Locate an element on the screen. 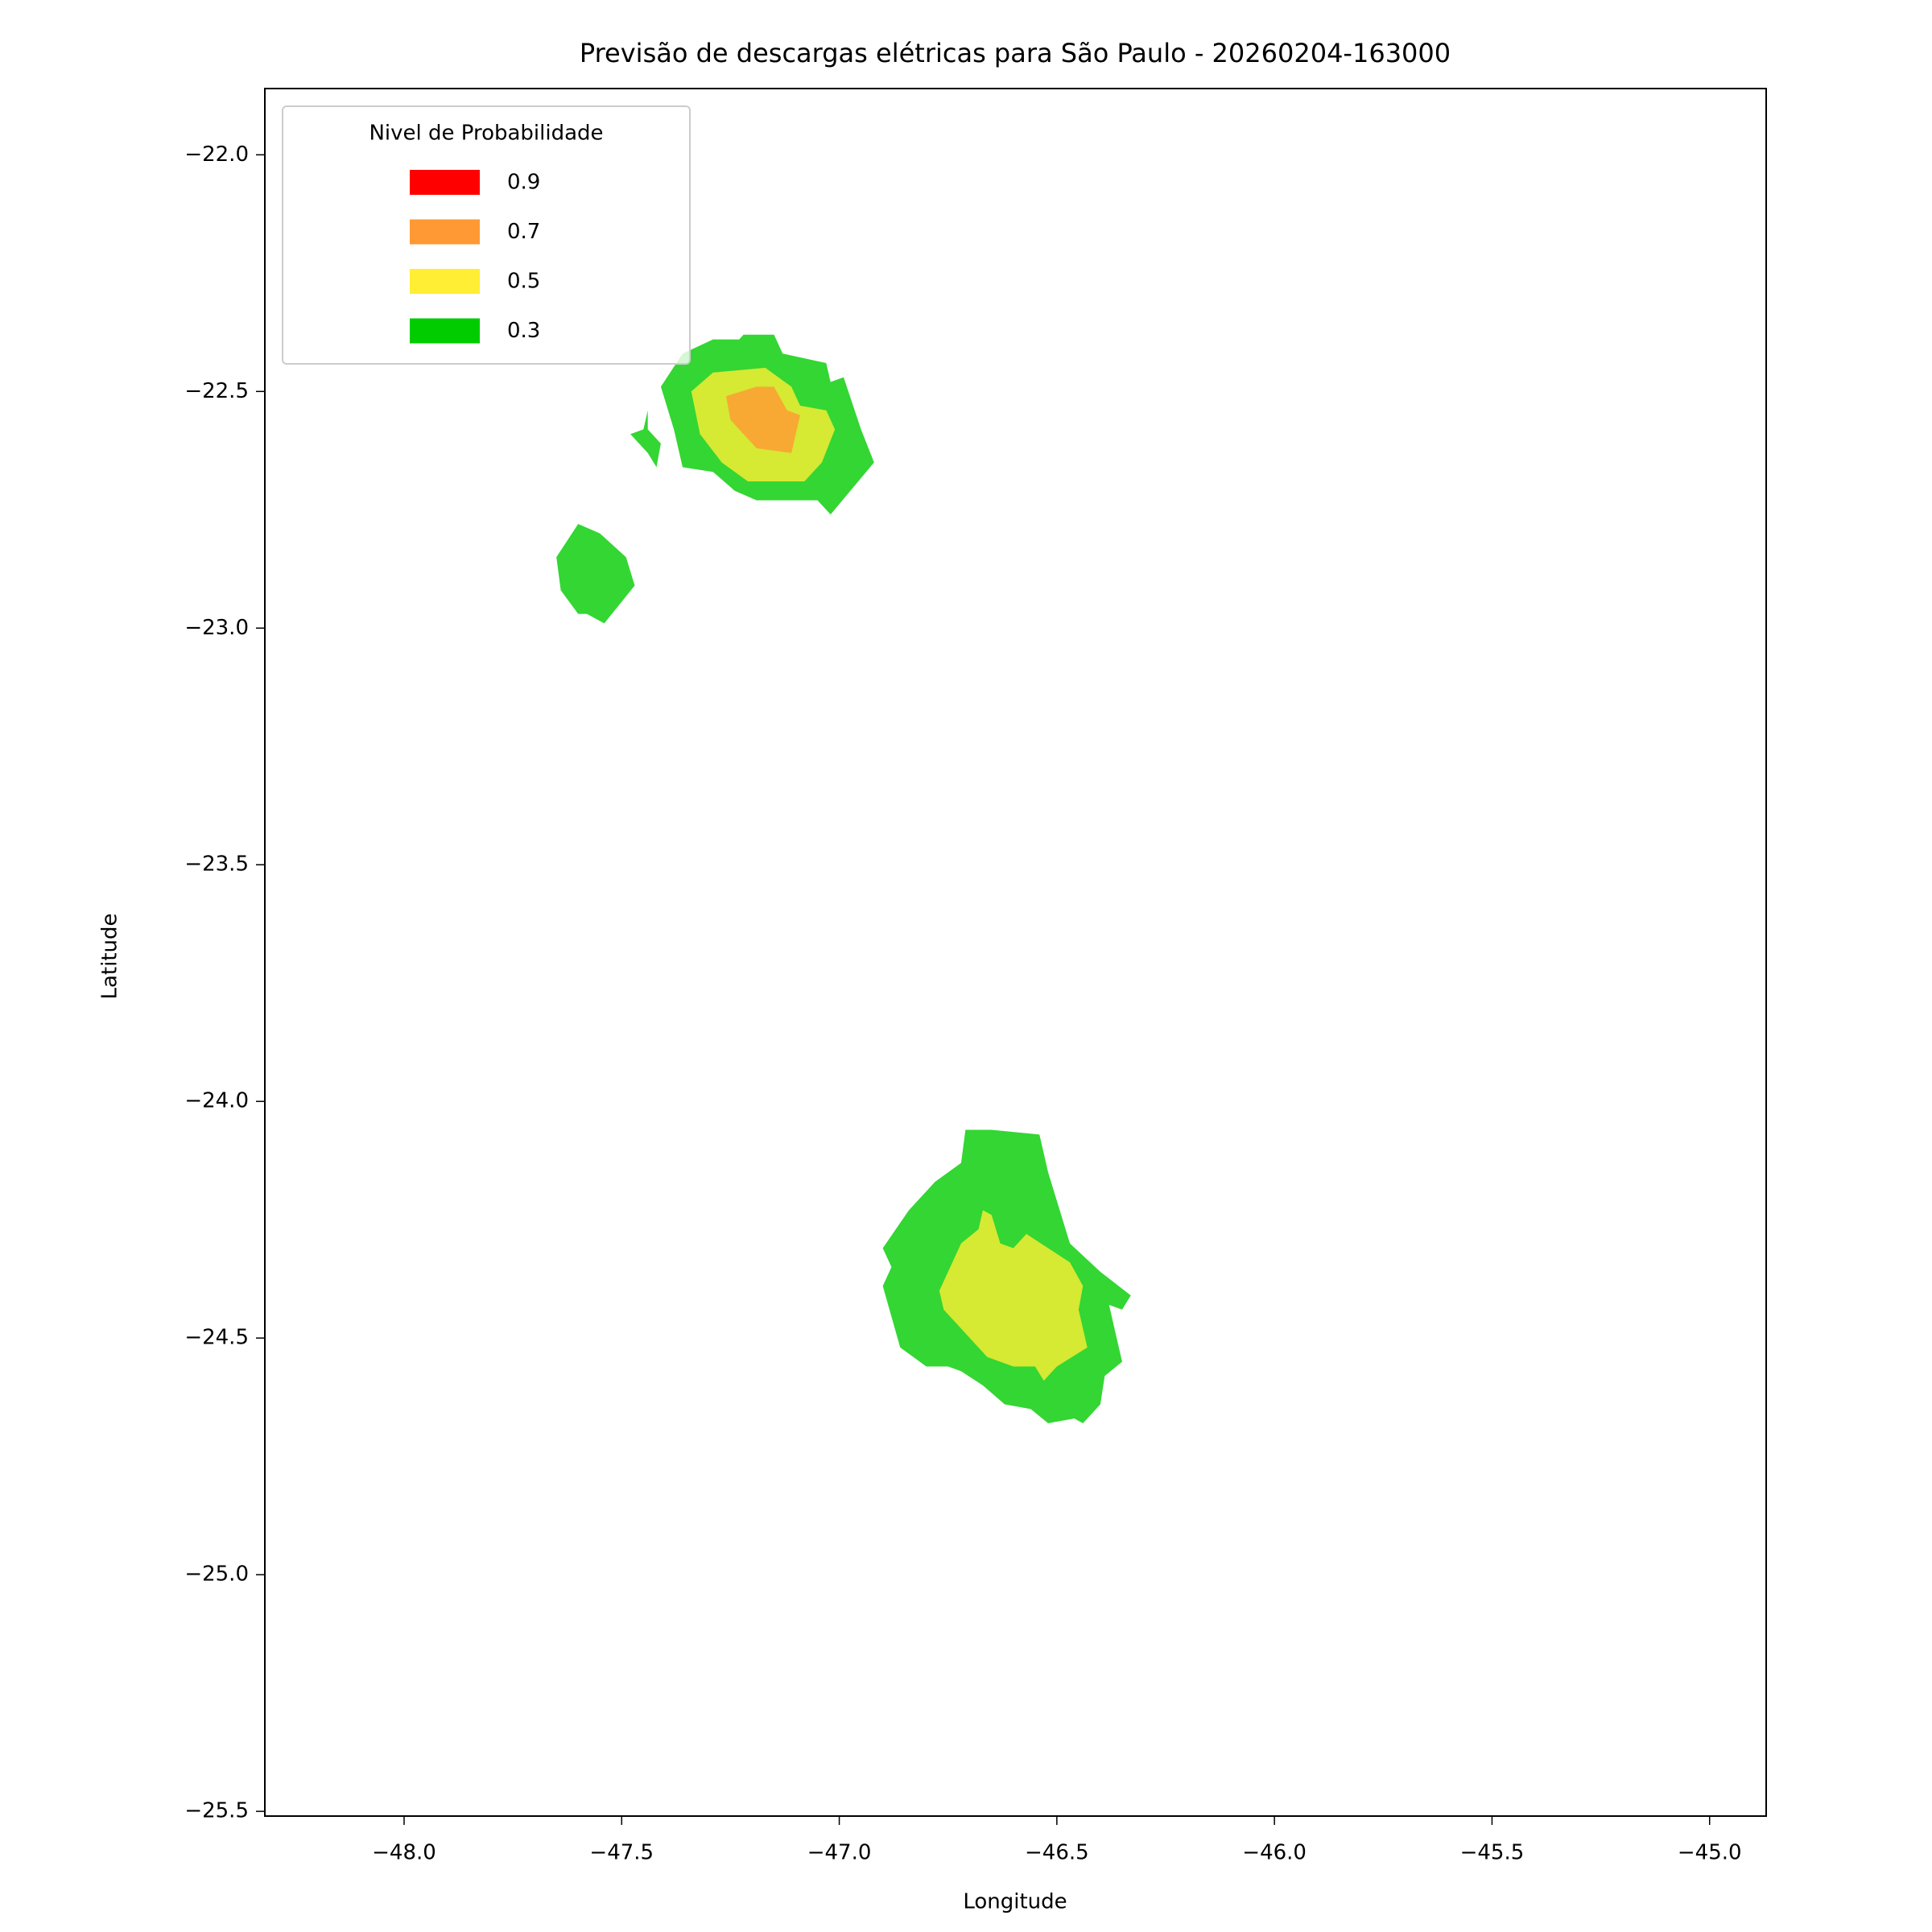  y-tick-label: −22.0 is located at coordinates (216, 154).